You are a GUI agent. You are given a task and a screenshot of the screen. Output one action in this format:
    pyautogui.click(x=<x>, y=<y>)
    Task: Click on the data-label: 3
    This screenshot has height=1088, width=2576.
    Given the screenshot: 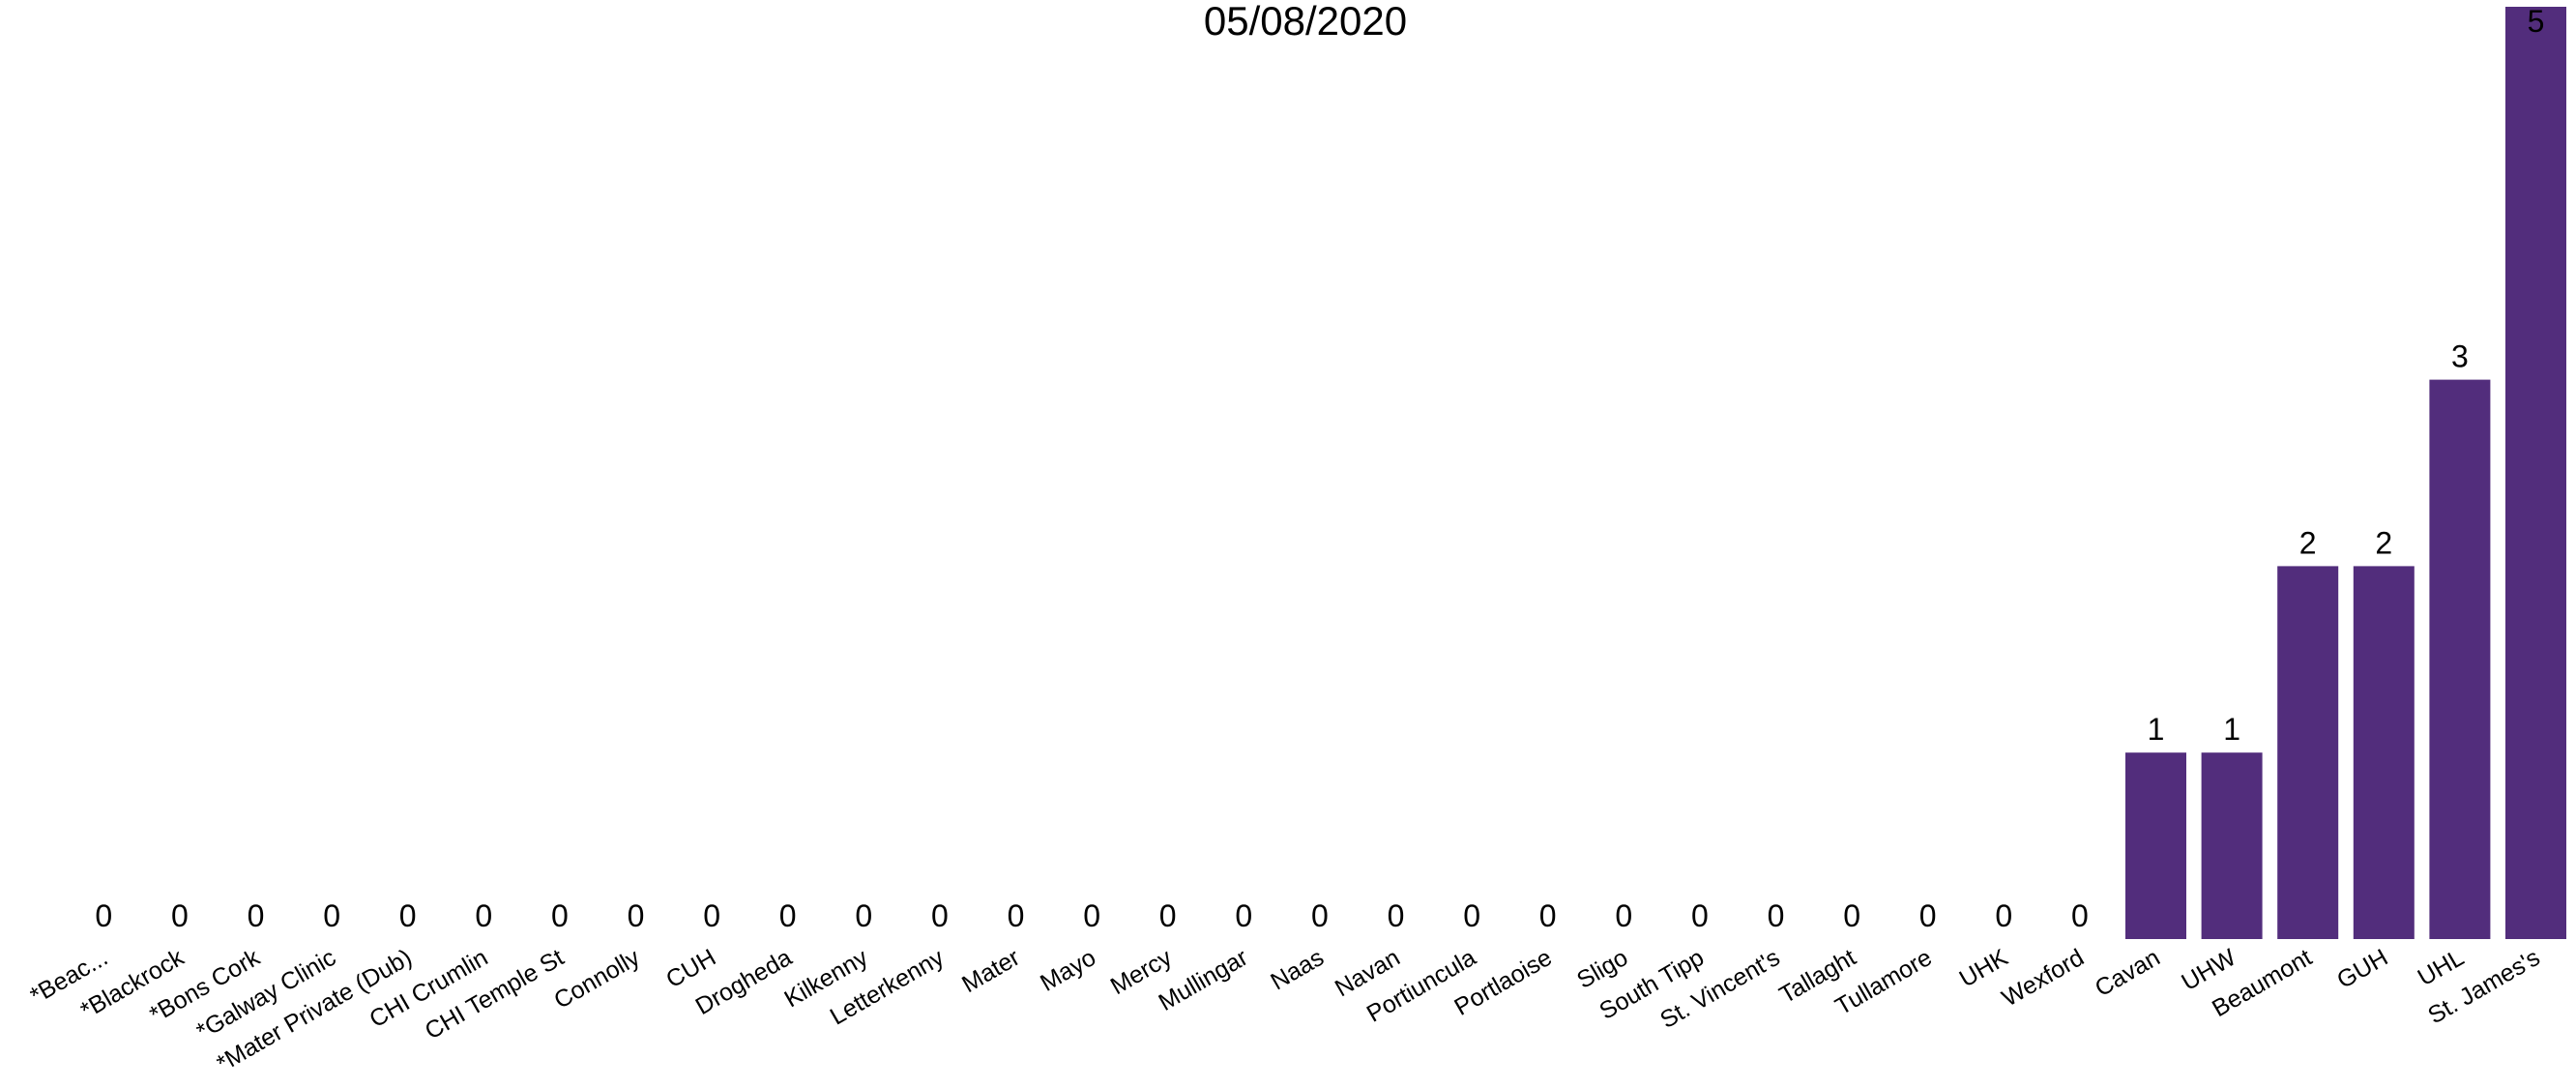 What is the action you would take?
    pyautogui.click(x=2460, y=356)
    